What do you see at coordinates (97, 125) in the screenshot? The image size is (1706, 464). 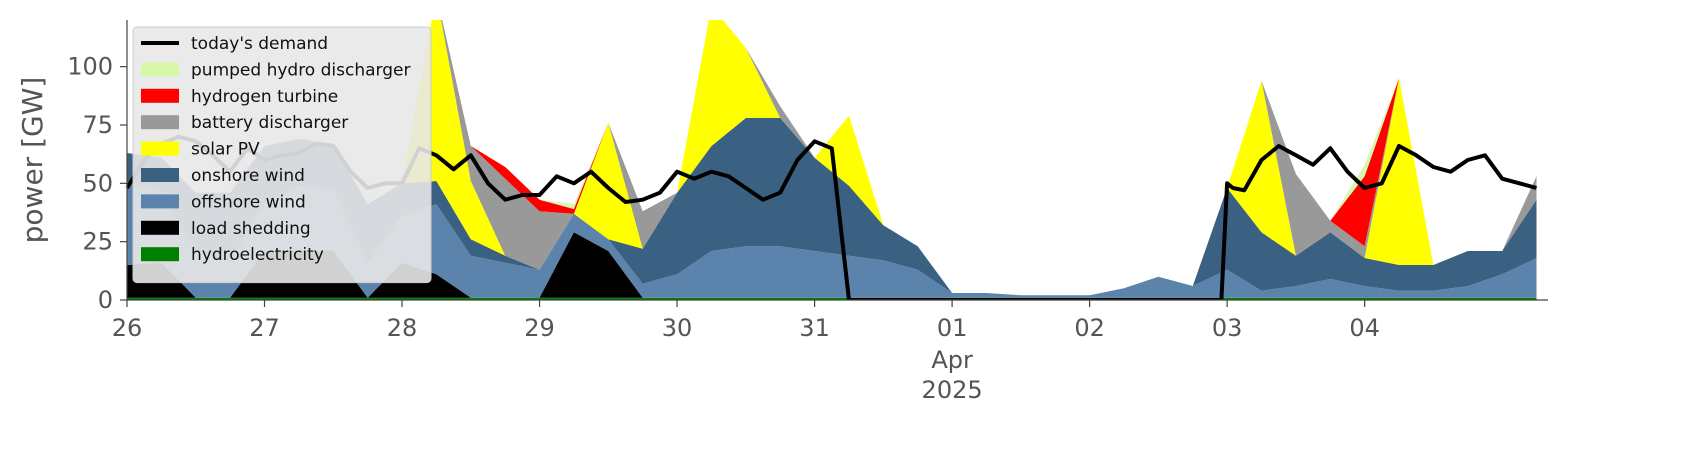 I see `y-tick-label: 75` at bounding box center [97, 125].